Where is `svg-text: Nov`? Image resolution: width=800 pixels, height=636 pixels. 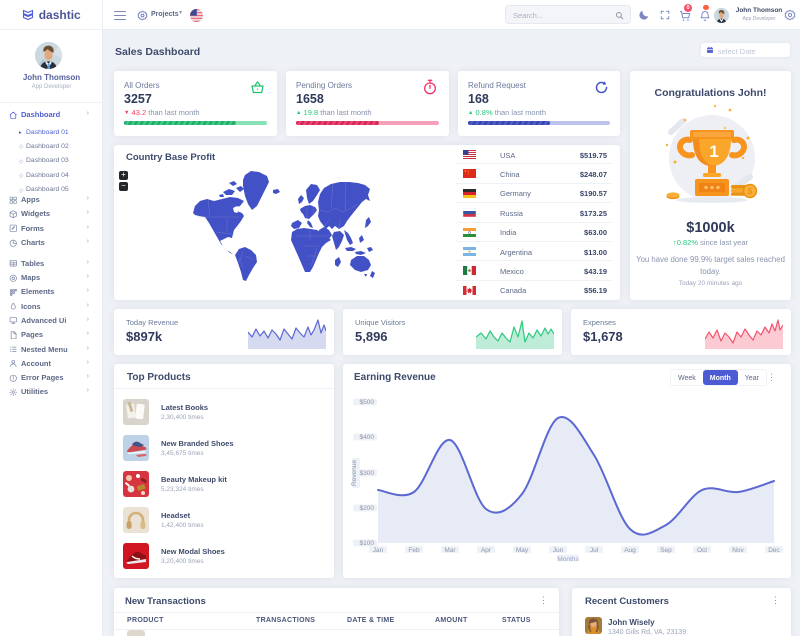
svg-text: Nov is located at coordinates (738, 550).